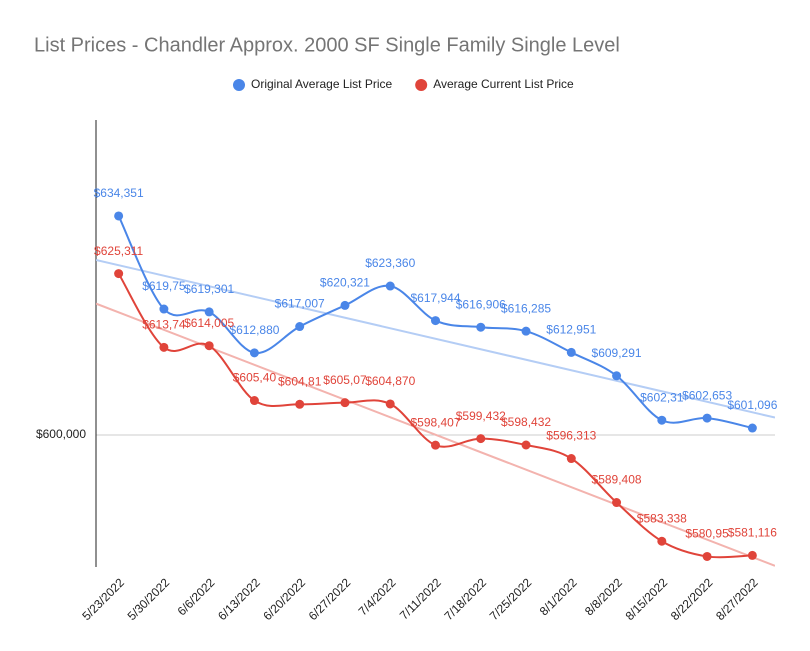  I want to click on data-label: $598,407, so click(435, 422).